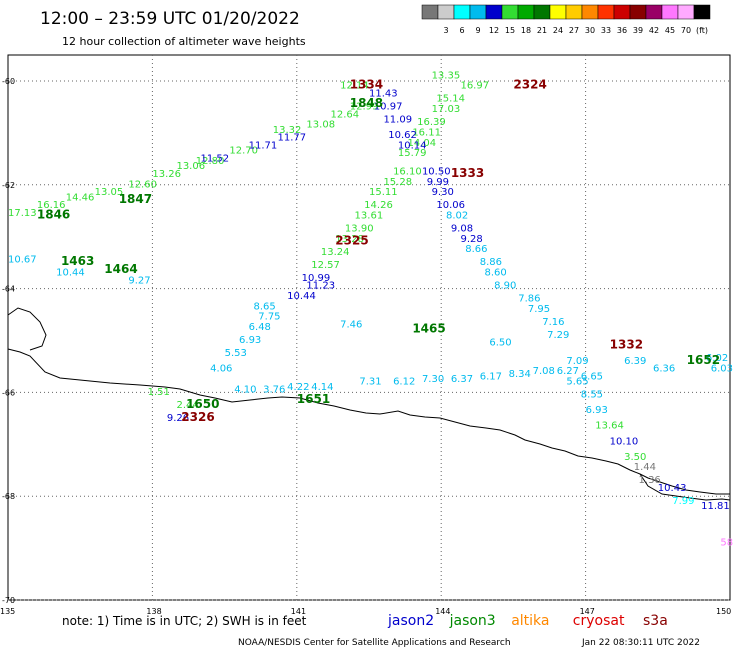 The height and width of the screenshot is (650, 740). I want to click on lat-tick-label: -68, so click(8, 496).